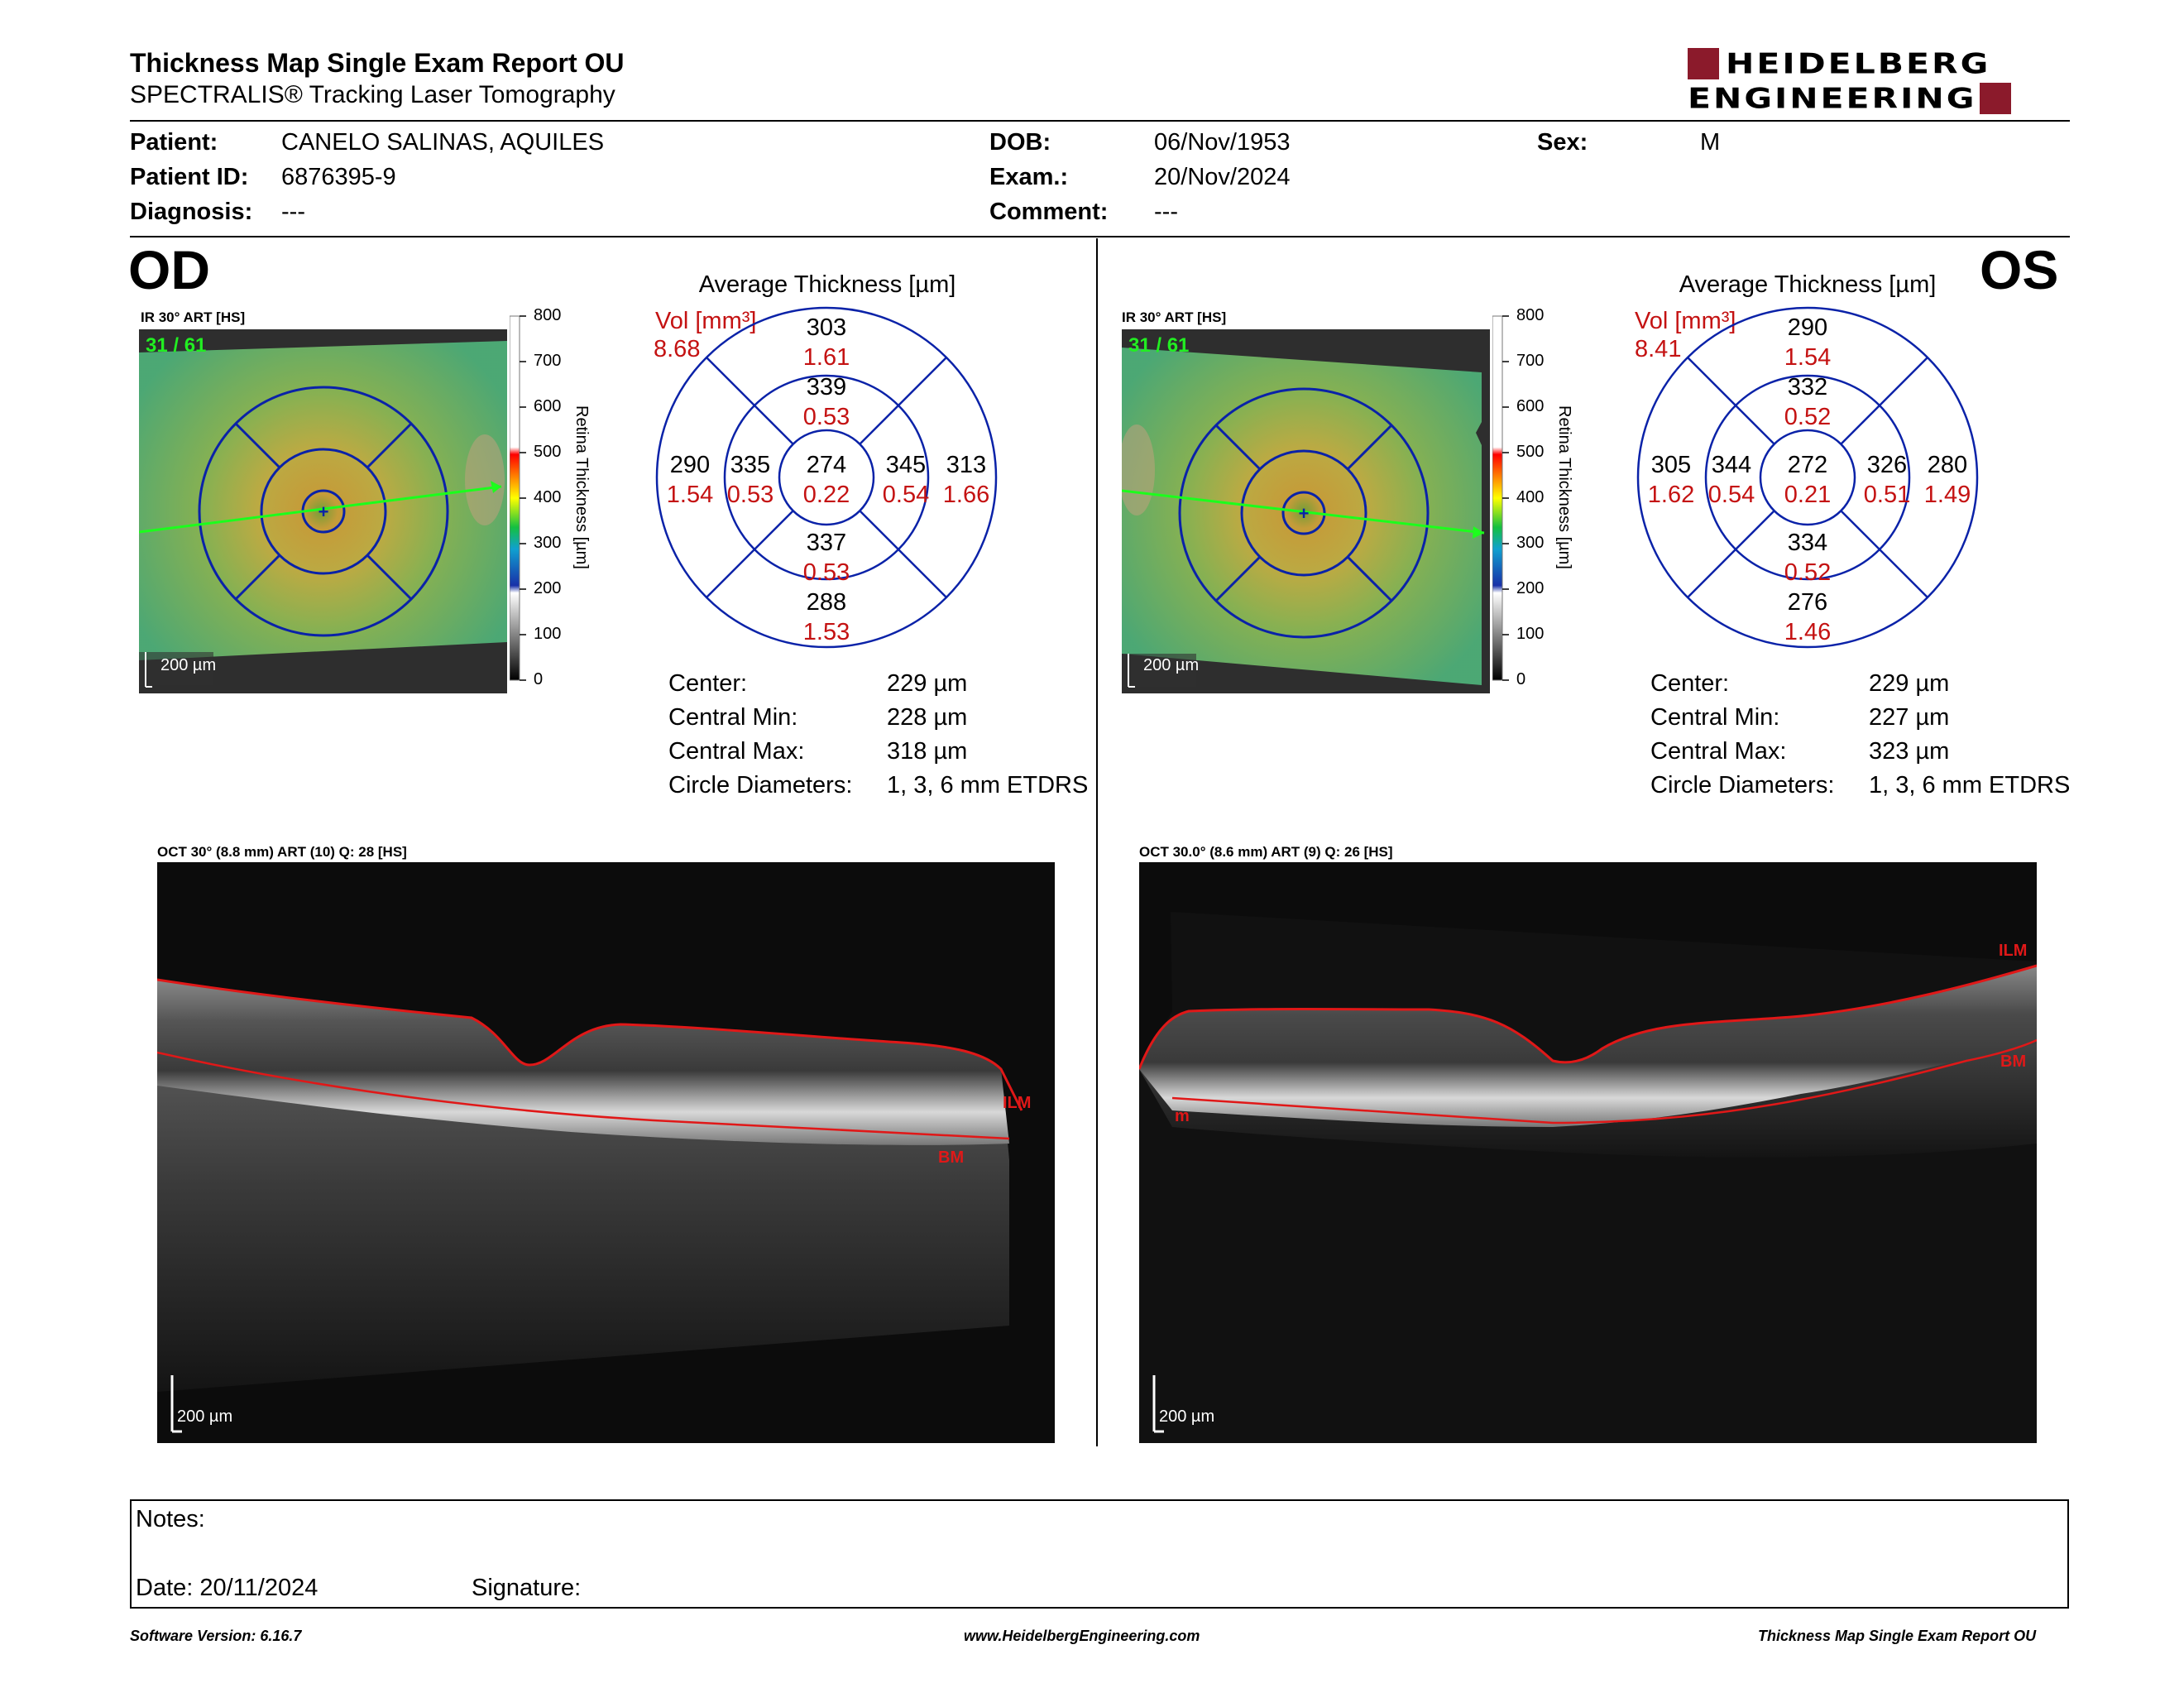 The image size is (2184, 1688). What do you see at coordinates (1715, 717) in the screenshot?
I see `os-central-min-label: Central Min:` at bounding box center [1715, 717].